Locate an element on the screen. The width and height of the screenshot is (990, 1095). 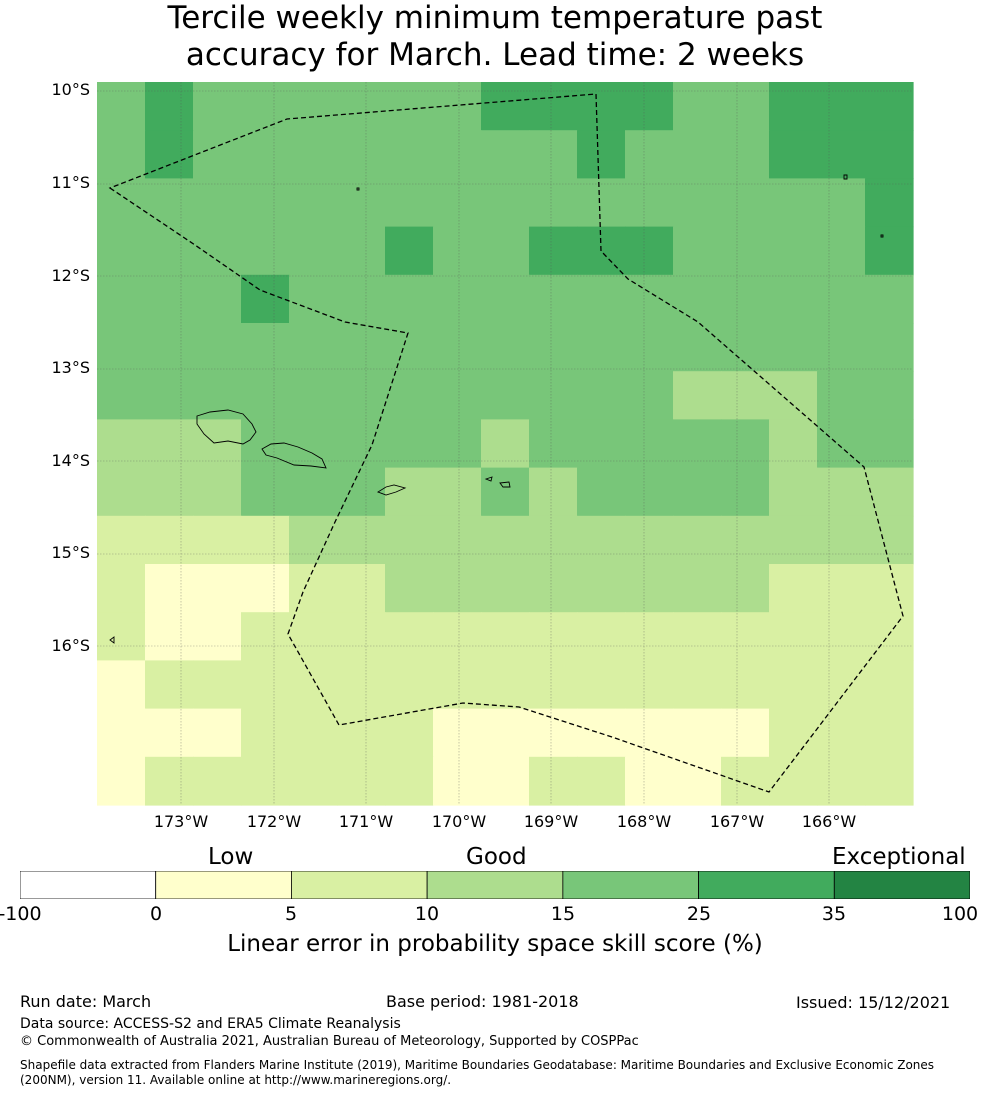
lat-label: 12°S is located at coordinates (70, 275).